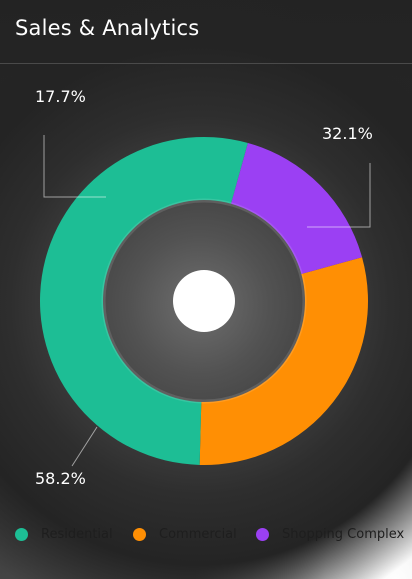 This screenshot has width=412, height=579. I want to click on legend-item-residential: Residential, so click(64, 534).